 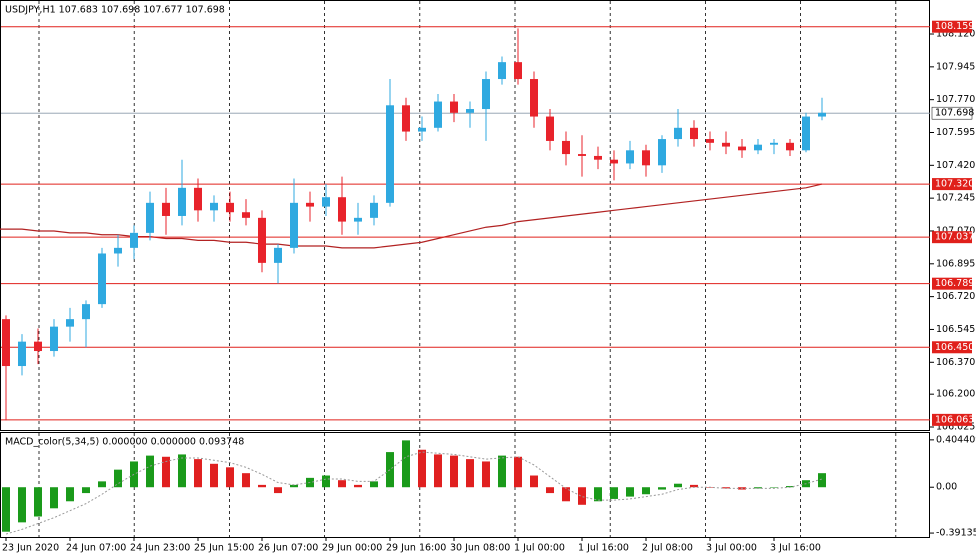 I want to click on y-tick-label: 106.720, so click(x=955, y=296).